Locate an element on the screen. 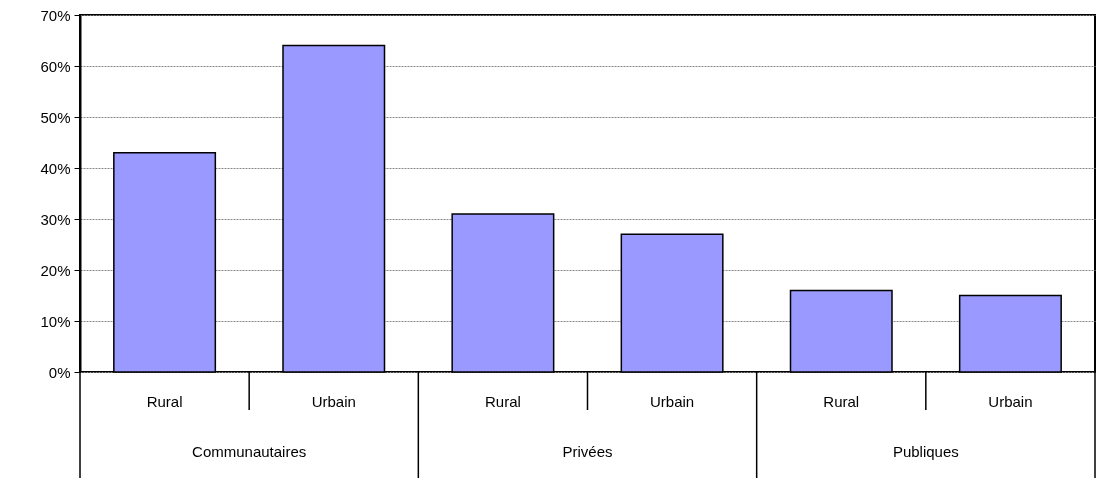 Image resolution: width=1105 pixels, height=479 pixels. y-tick-label: 50% is located at coordinates (55, 117).